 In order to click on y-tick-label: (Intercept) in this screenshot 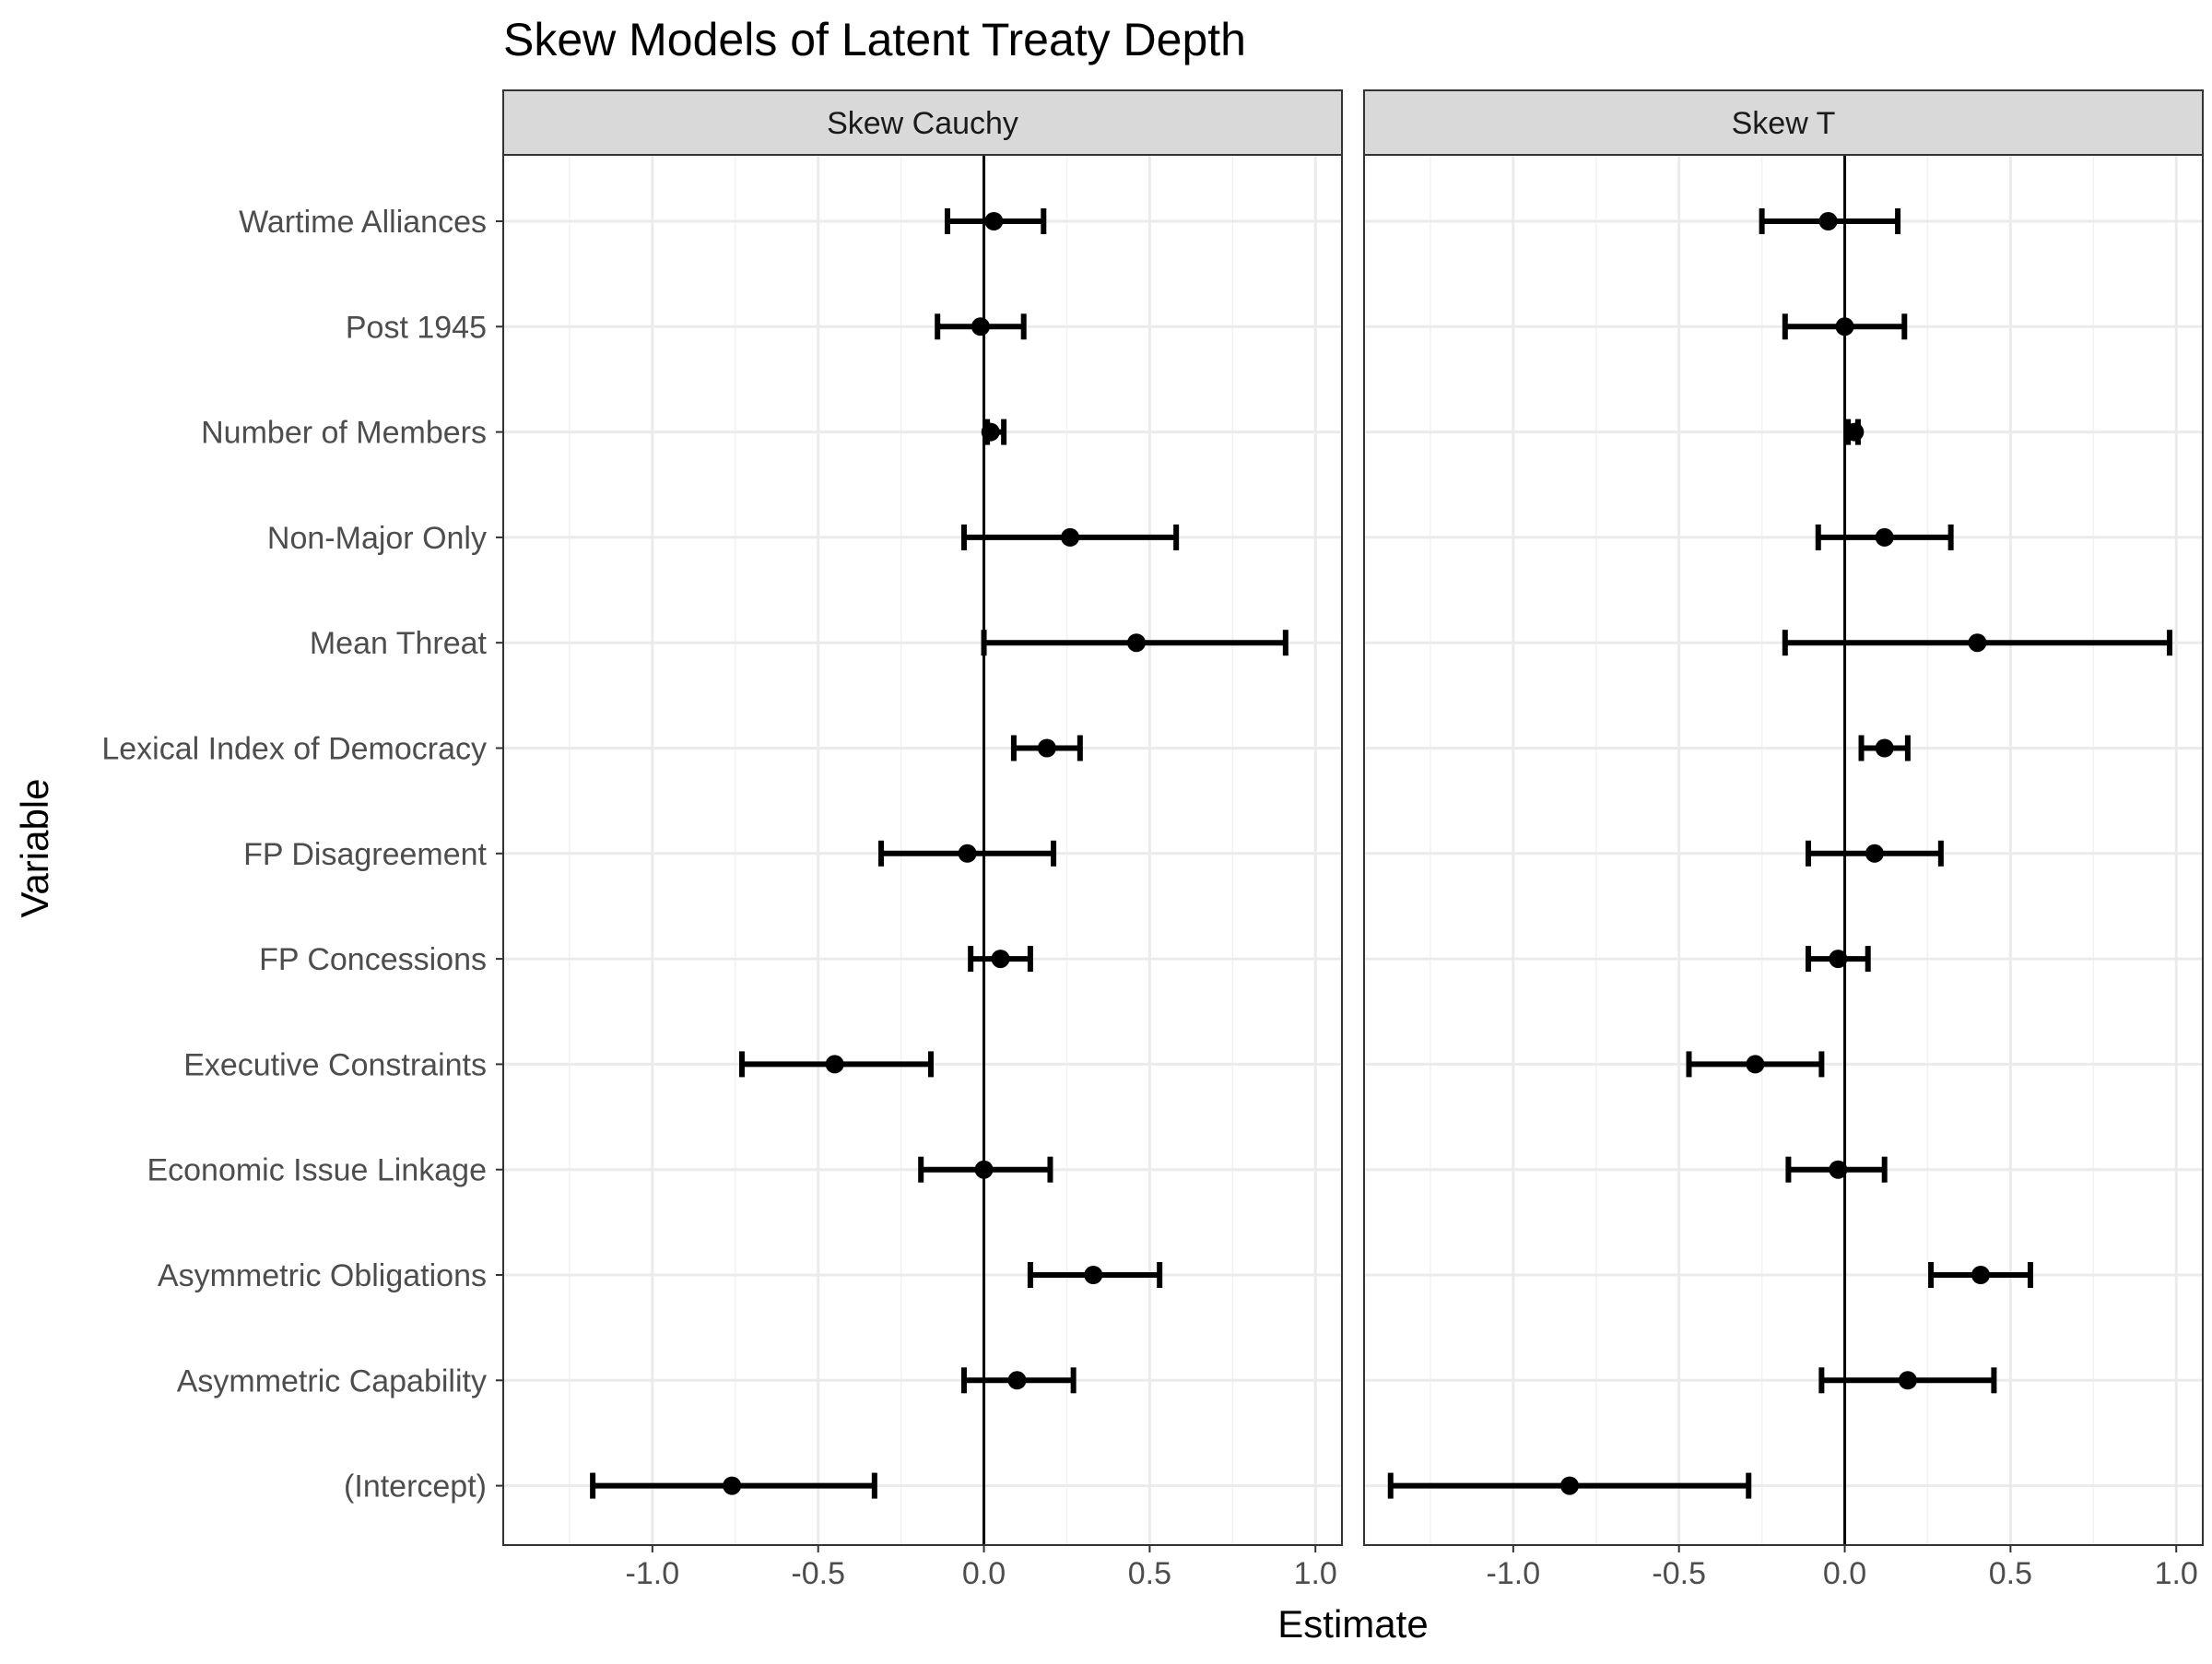, I will do `click(415, 1487)`.